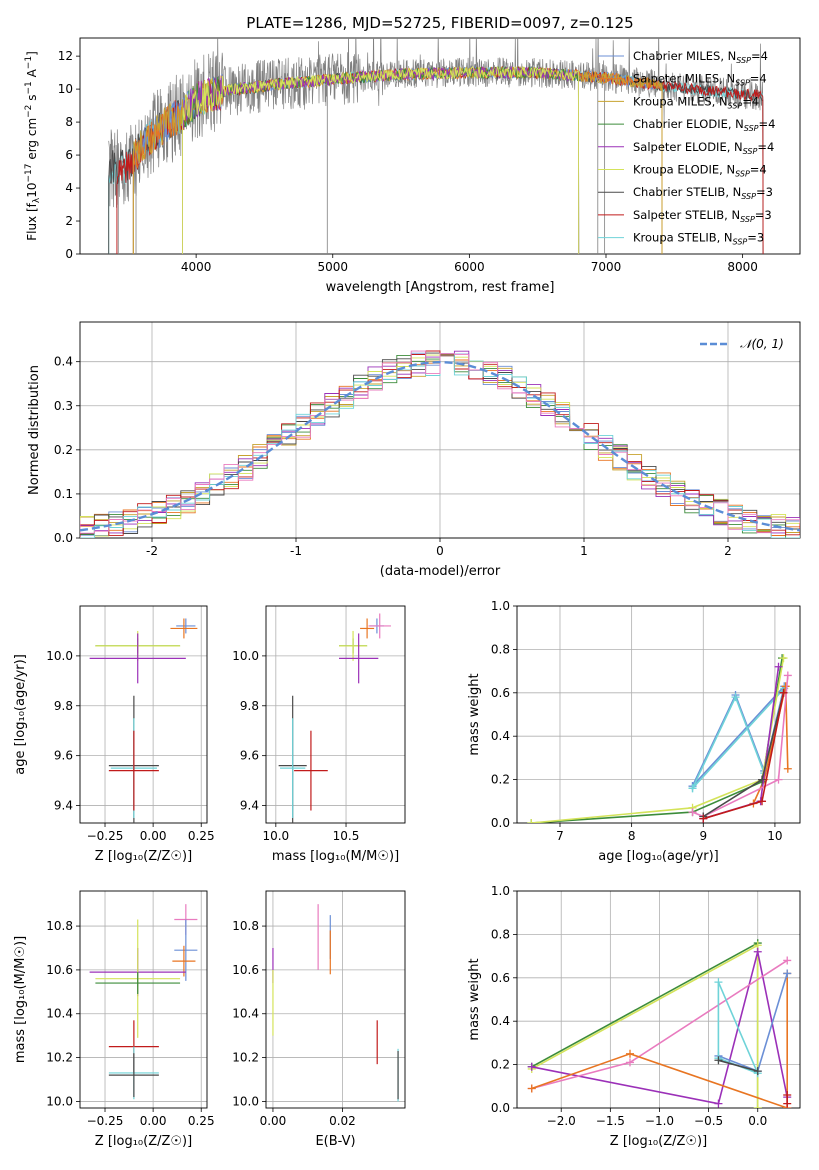 Image resolution: width=819 pixels, height=1170 pixels. I want to click on observed-spectrum, so click(436, 123).